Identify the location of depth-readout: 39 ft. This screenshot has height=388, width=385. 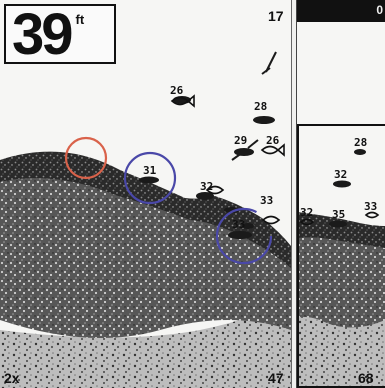
(60, 34).